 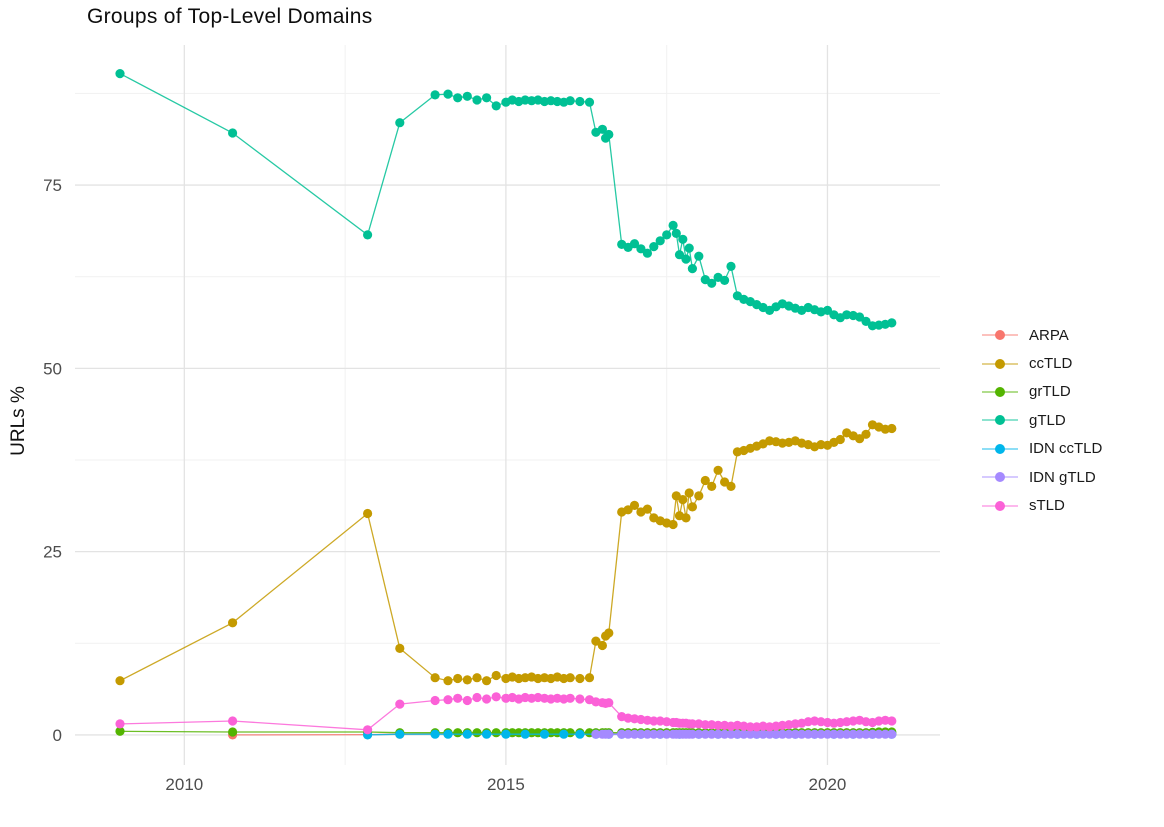 What do you see at coordinates (828, 784) in the screenshot?
I see `x-tick-label: 2020` at bounding box center [828, 784].